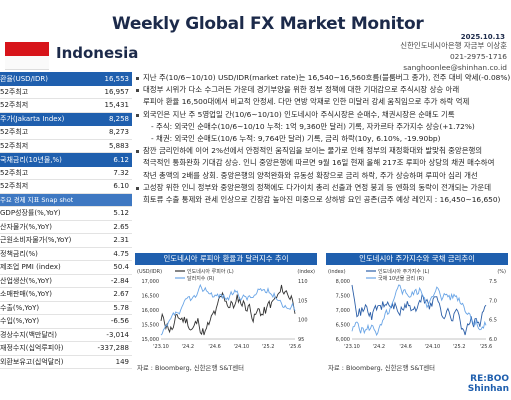 The height and width of the screenshot is (400, 511). What do you see at coordinates (401, 278) in the screenshot?
I see `legend-label-2: 국채 10년물 금리 (R)` at bounding box center [401, 278].